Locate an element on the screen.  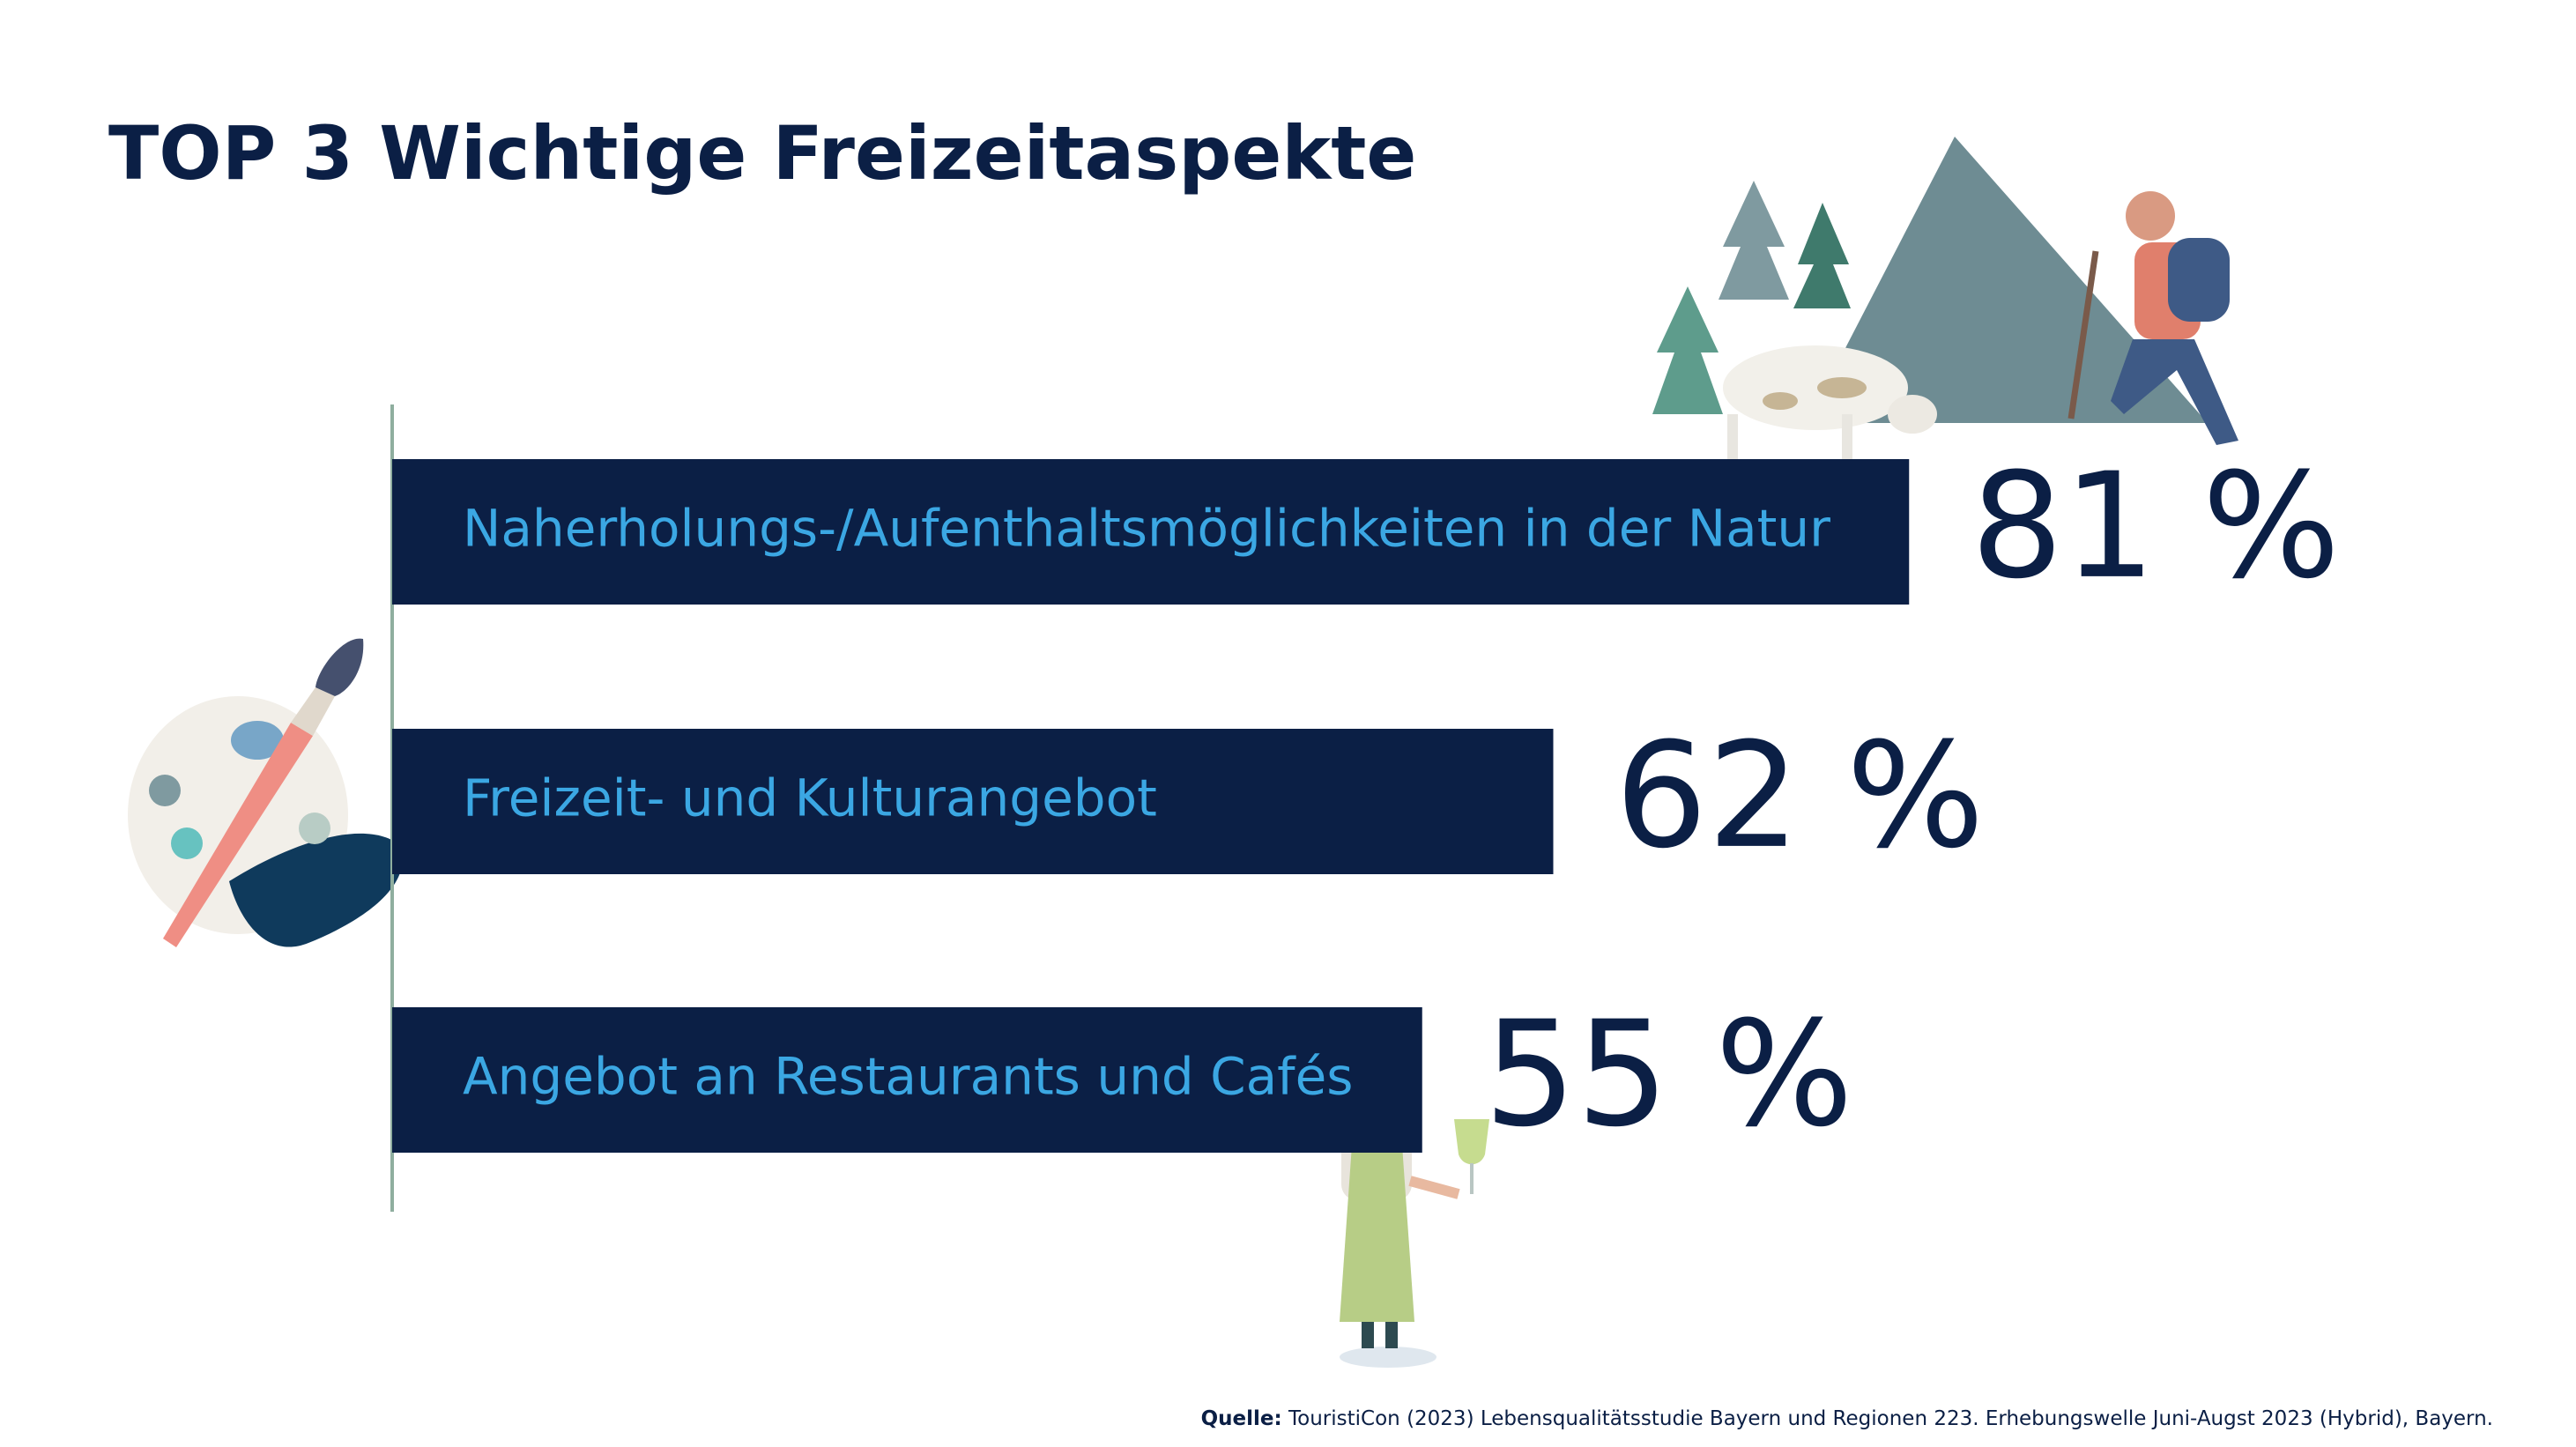
value-label: 81 % is located at coordinates (2155, 526).